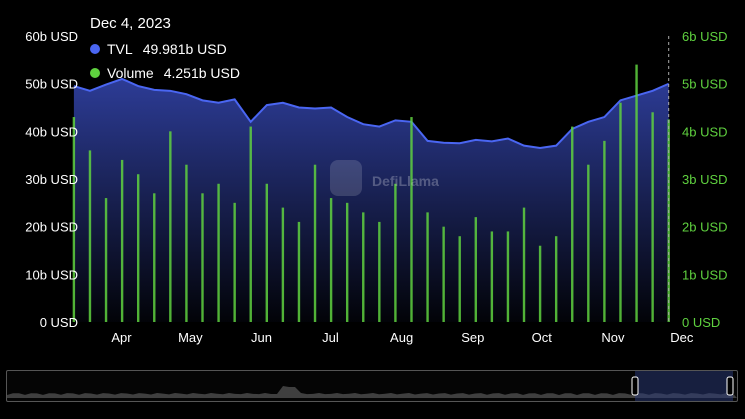 Image resolution: width=745 pixels, height=419 pixels. Describe the element at coordinates (472, 337) in the screenshot. I see `x-tick-label: Sep` at that location.